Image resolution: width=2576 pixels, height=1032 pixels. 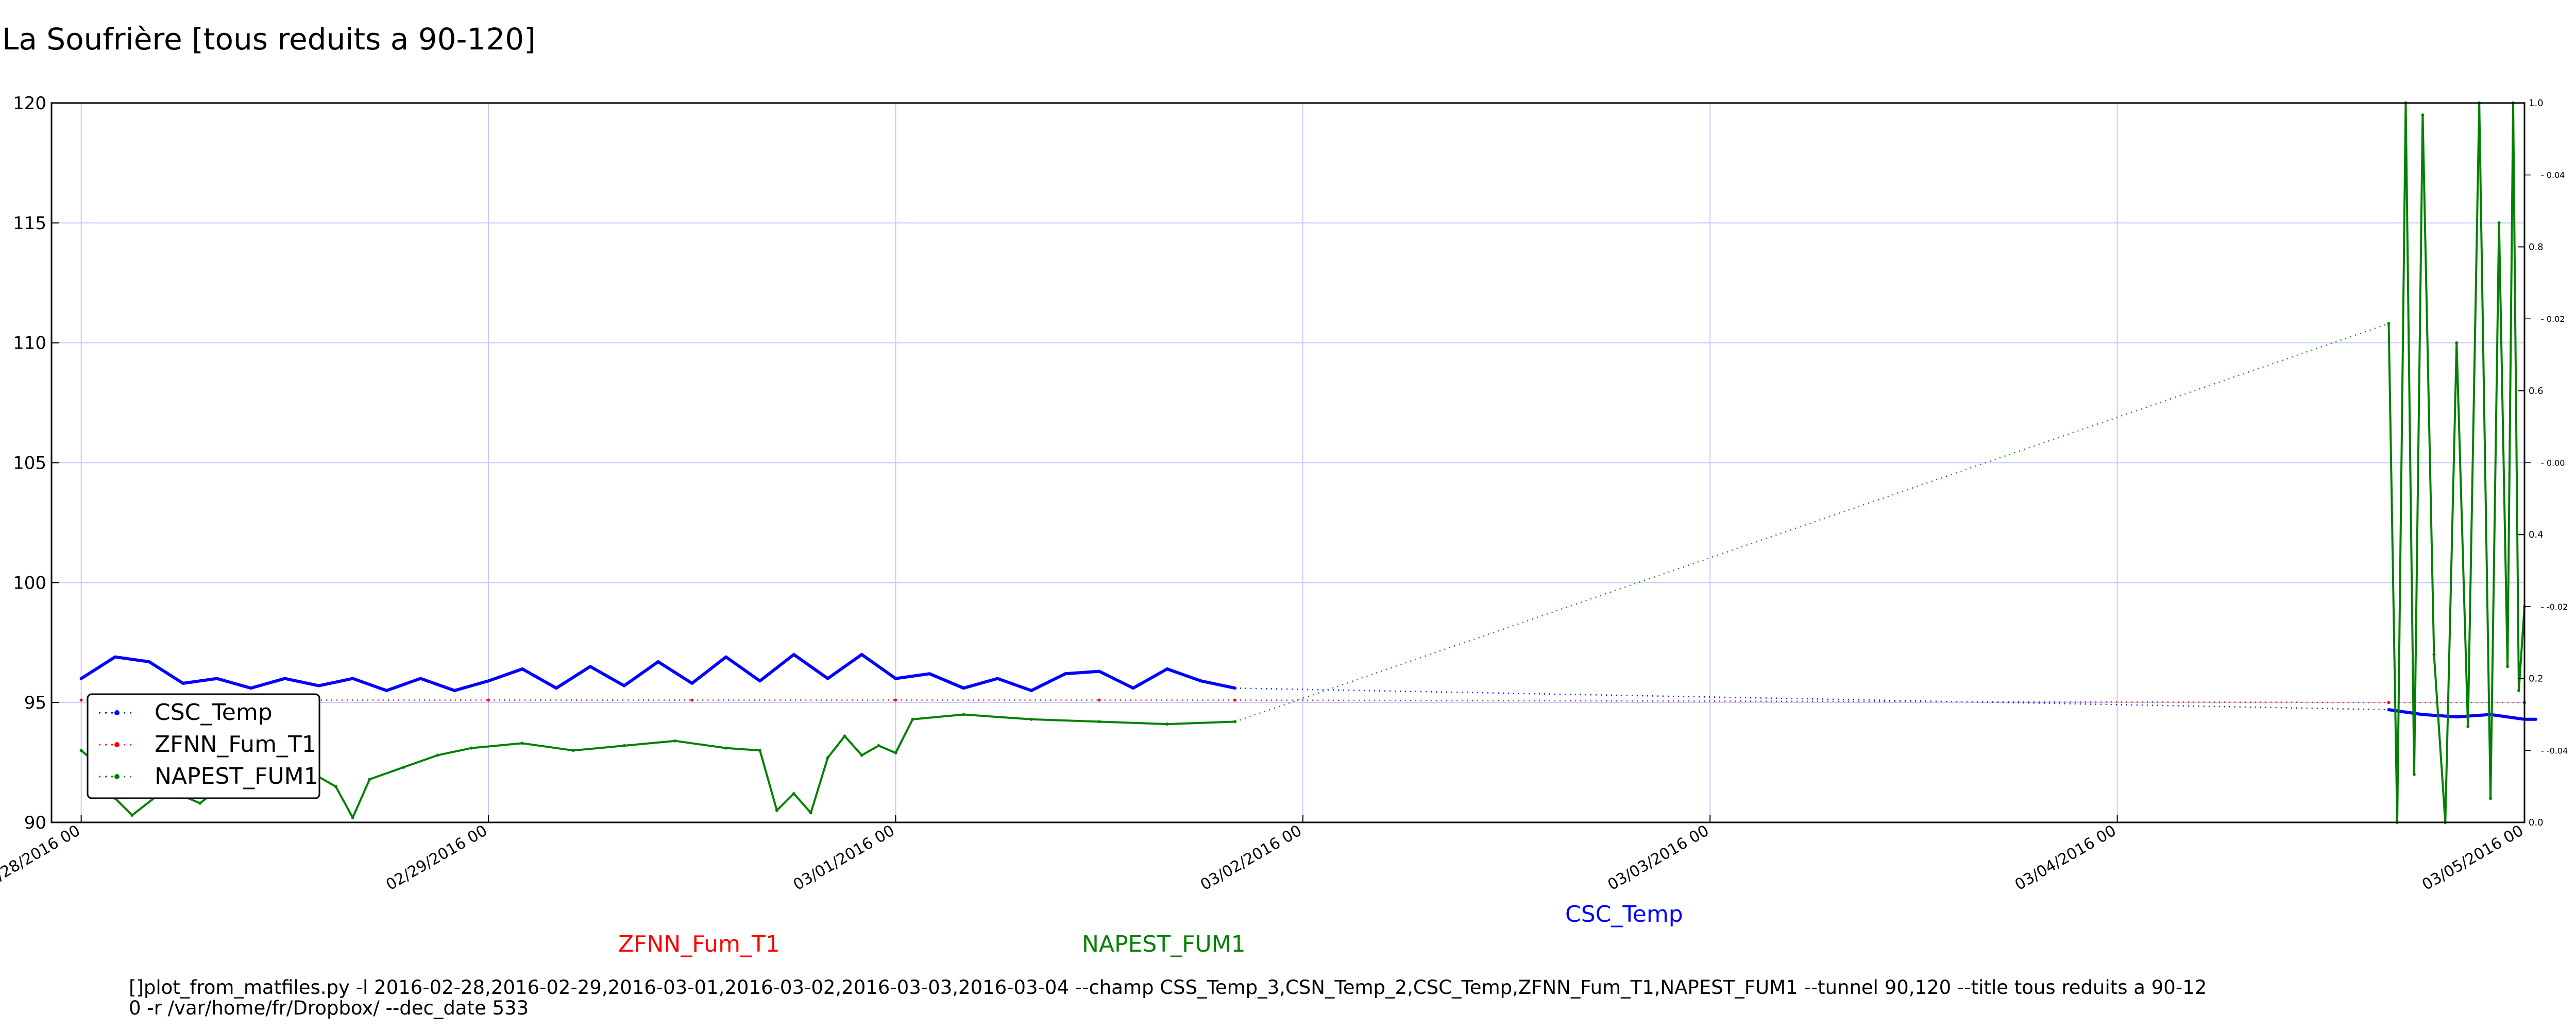 What do you see at coordinates (117, 744) in the screenshot?
I see `legend-dot-zfnn-fum-t1` at bounding box center [117, 744].